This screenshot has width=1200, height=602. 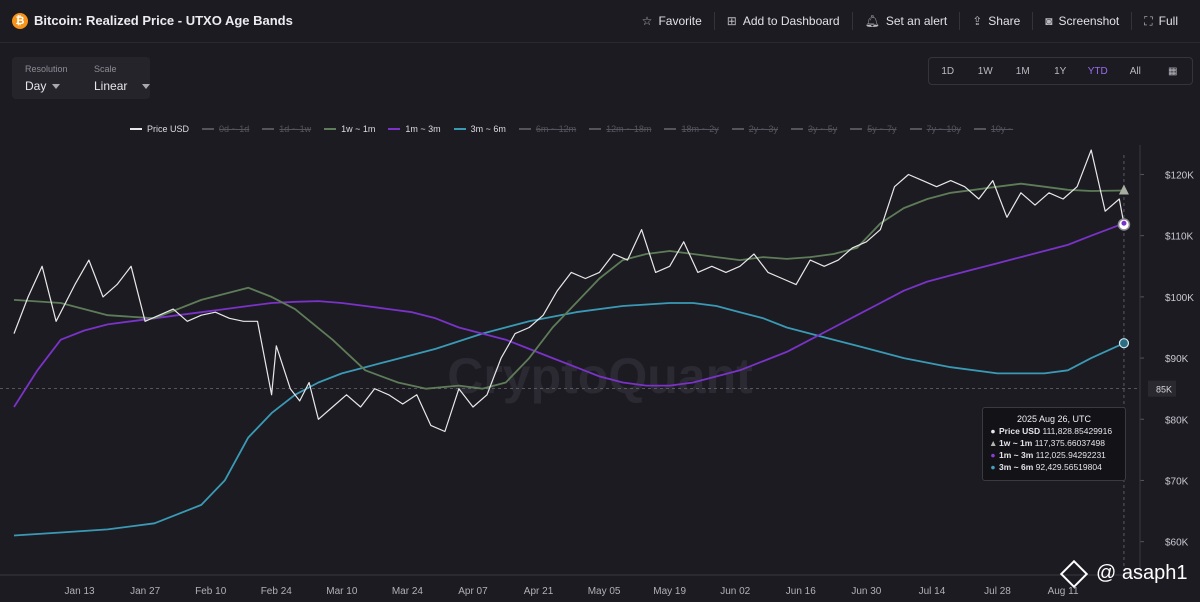 I want to click on resolution-label: Resolution, so click(x=46, y=69).